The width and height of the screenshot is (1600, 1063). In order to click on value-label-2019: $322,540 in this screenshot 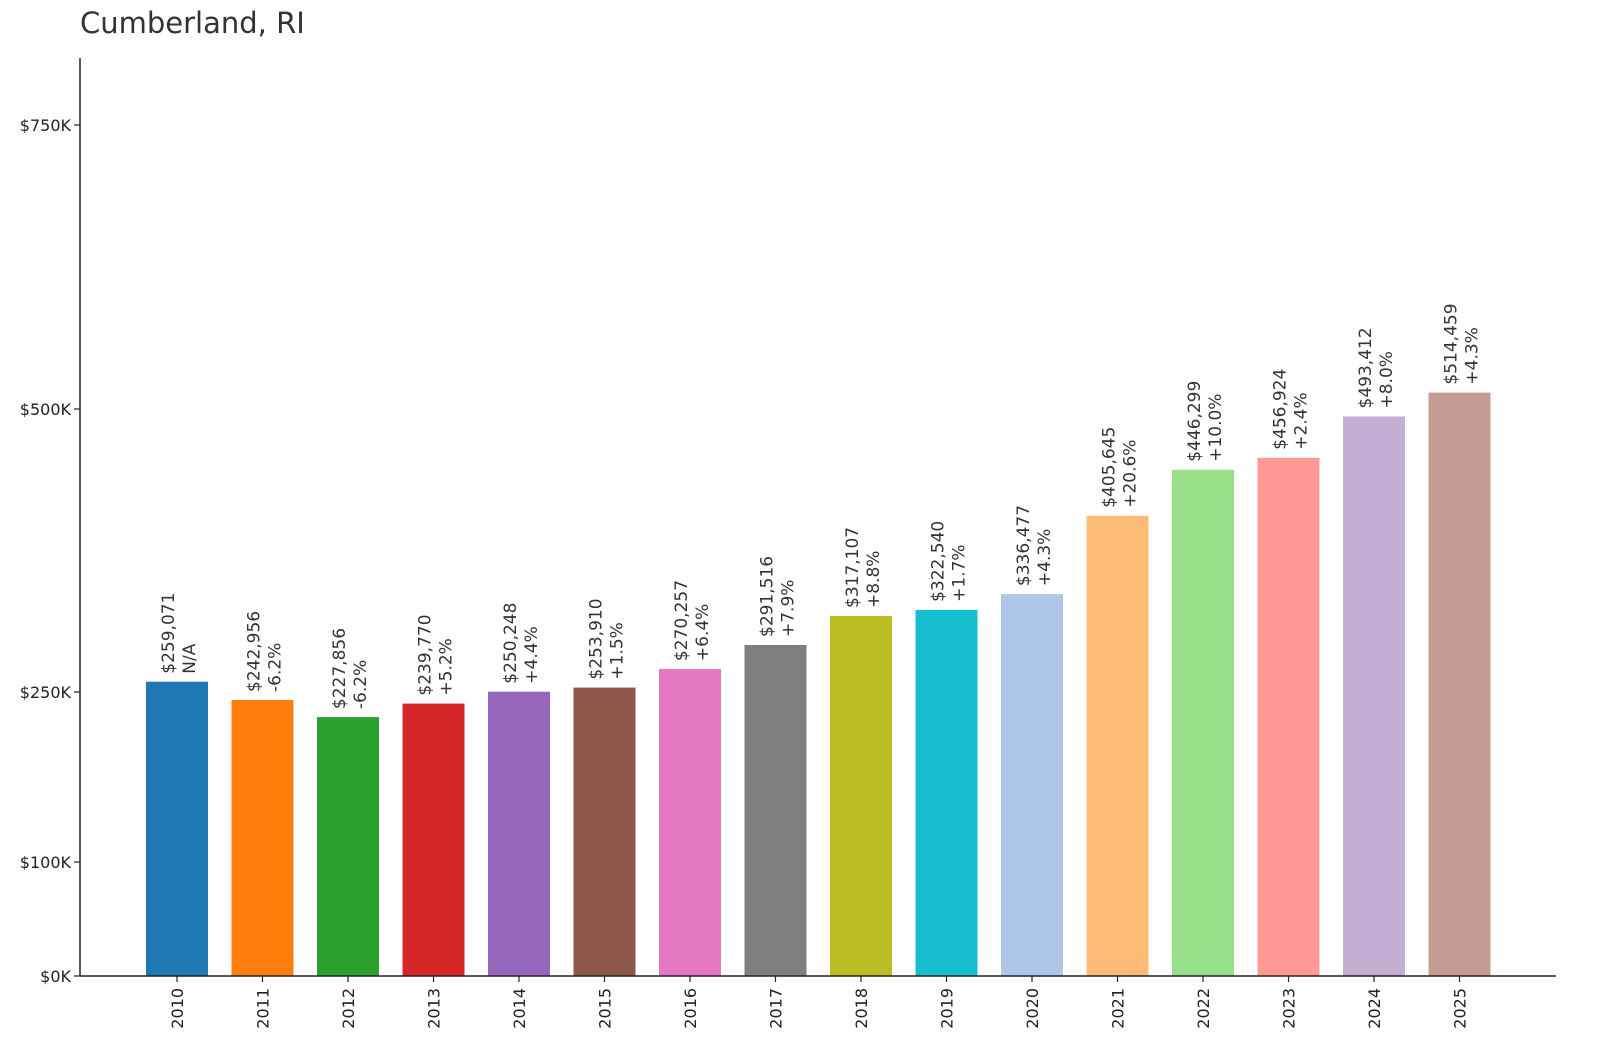, I will do `click(939, 561)`.